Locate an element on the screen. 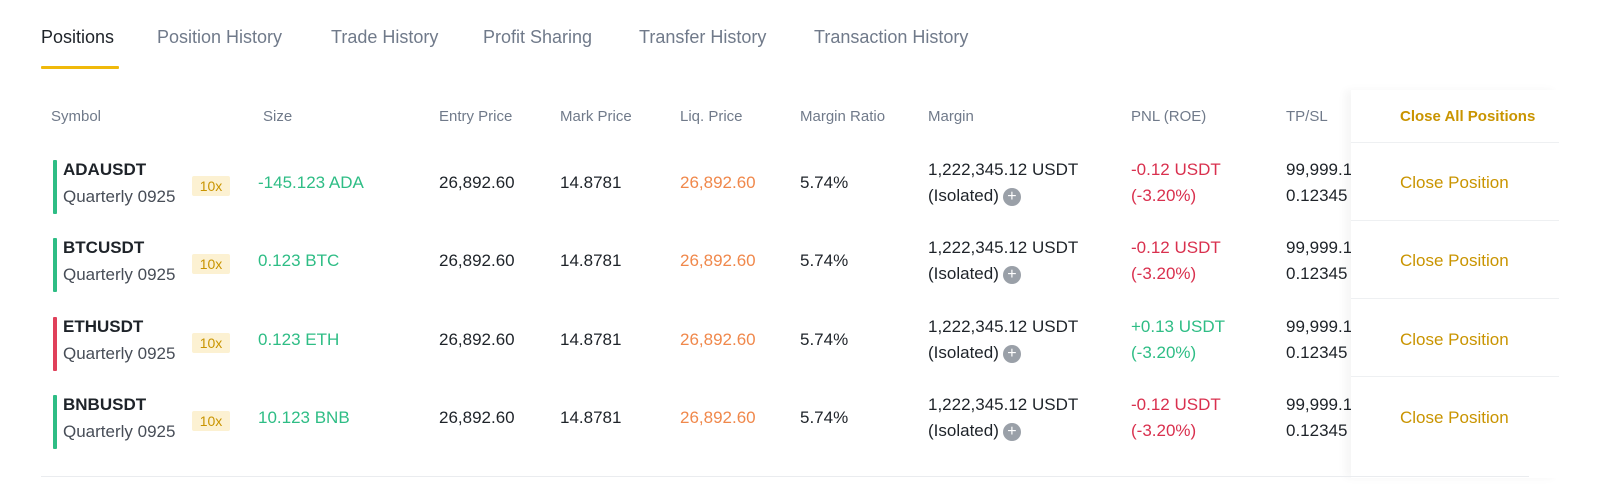 Image resolution: width=1600 pixels, height=488 pixels. header-tpsl: TP/SL is located at coordinates (1307, 116).